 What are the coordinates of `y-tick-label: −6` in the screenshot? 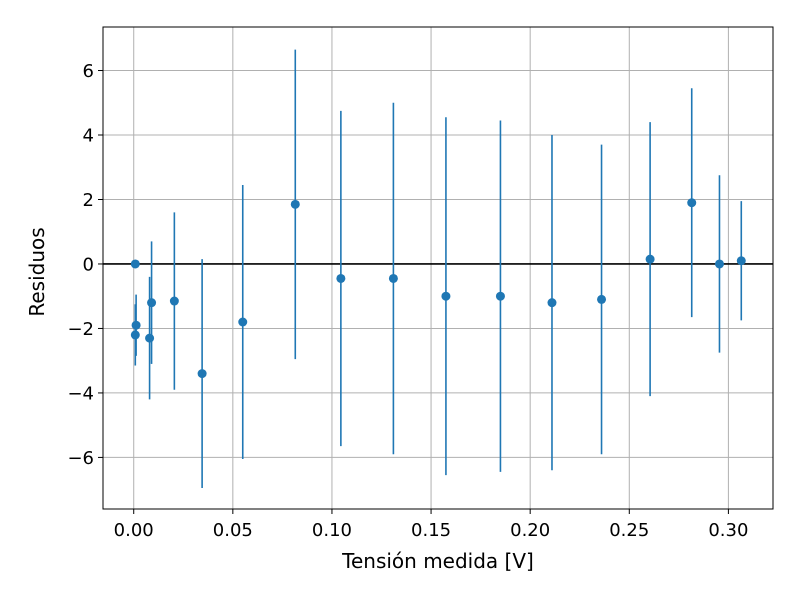 It's located at (80, 458).